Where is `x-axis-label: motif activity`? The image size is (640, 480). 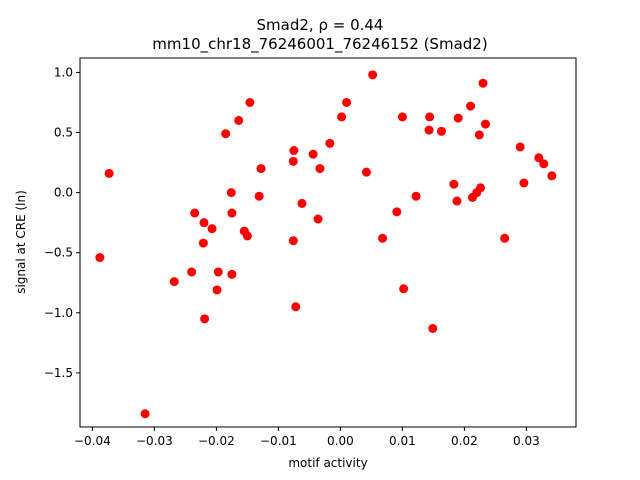
x-axis-label: motif activity is located at coordinates (327, 463).